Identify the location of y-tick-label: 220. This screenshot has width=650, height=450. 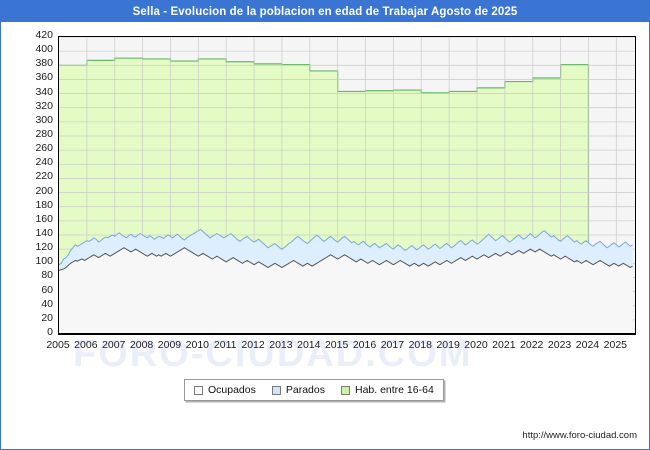
(44, 176).